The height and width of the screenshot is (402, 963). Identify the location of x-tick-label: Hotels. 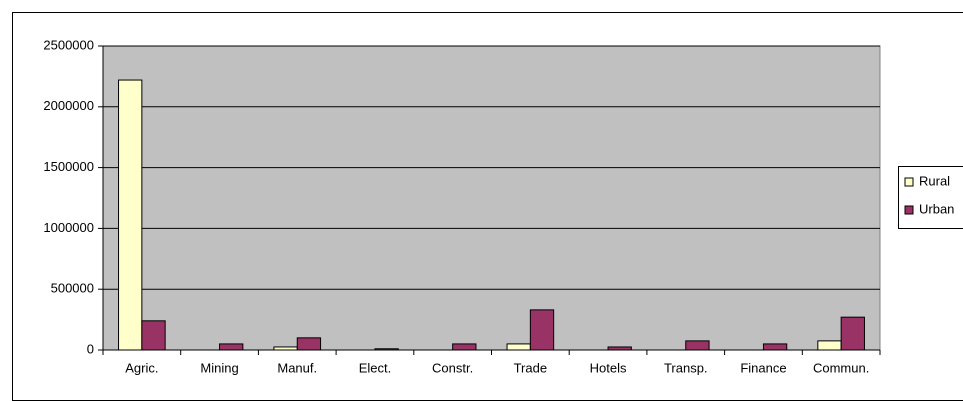
(608, 367).